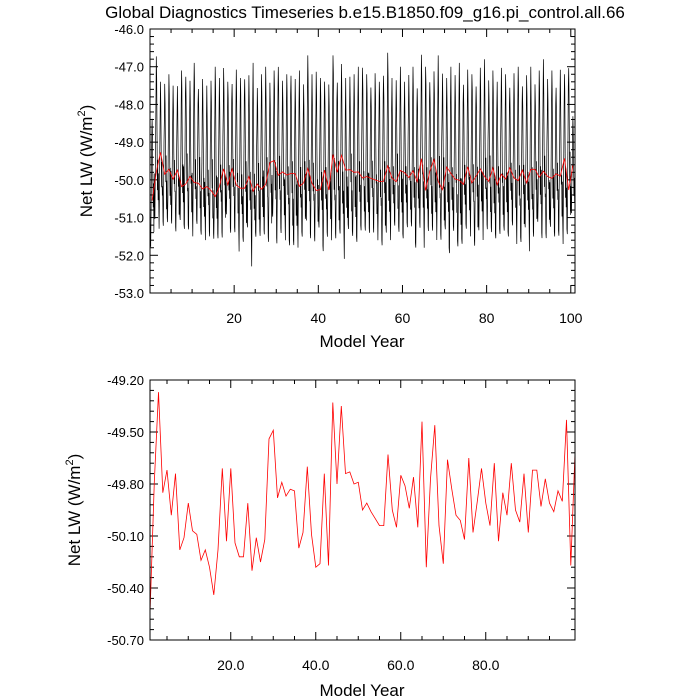  What do you see at coordinates (74, 510) in the screenshot?
I see `bottom-y-axis-label: Net LW (W/m2)` at bounding box center [74, 510].